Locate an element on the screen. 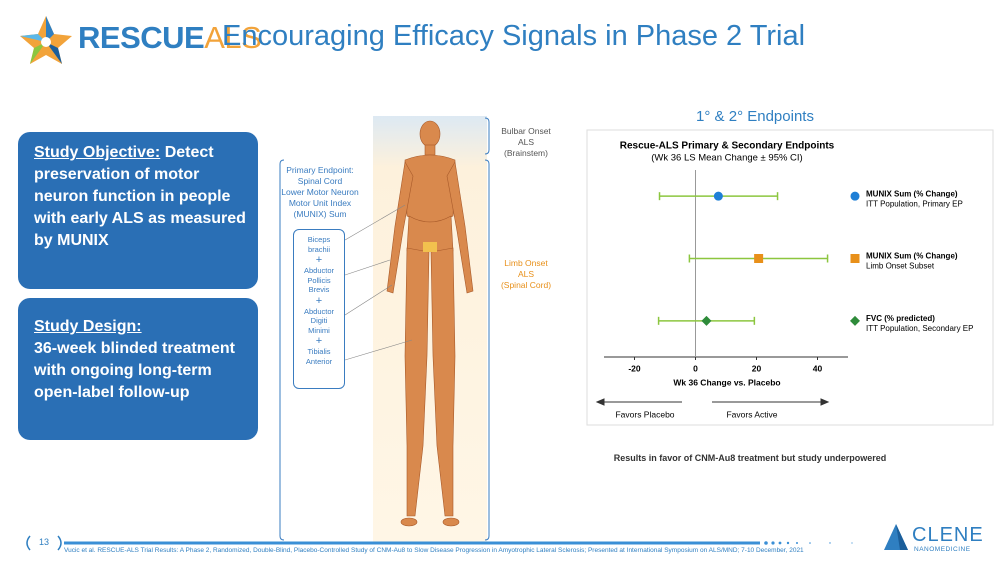  left-annotation: Favors Placebo is located at coordinates (644, 414).